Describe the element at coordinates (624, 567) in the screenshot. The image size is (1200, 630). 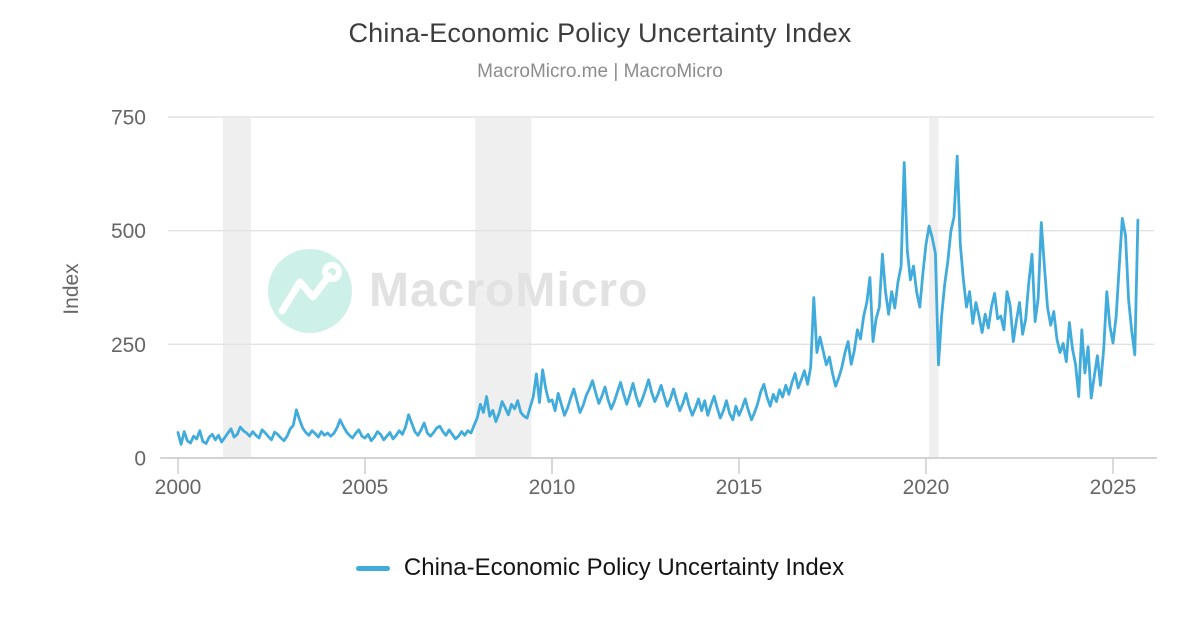
I see `legend-label: China-Economic Policy Uncertainty Index` at that location.